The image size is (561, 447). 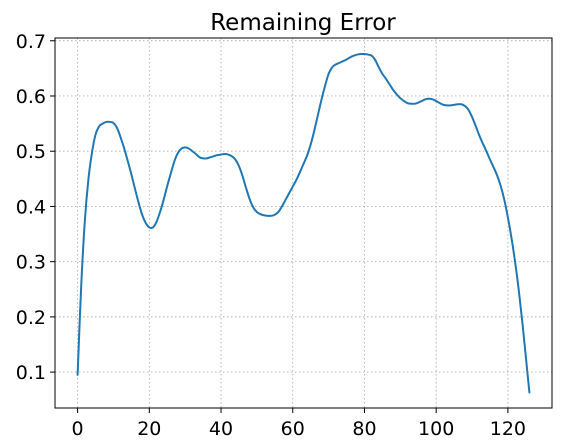 I want to click on y-tick-label: 0.6, so click(x=31, y=97).